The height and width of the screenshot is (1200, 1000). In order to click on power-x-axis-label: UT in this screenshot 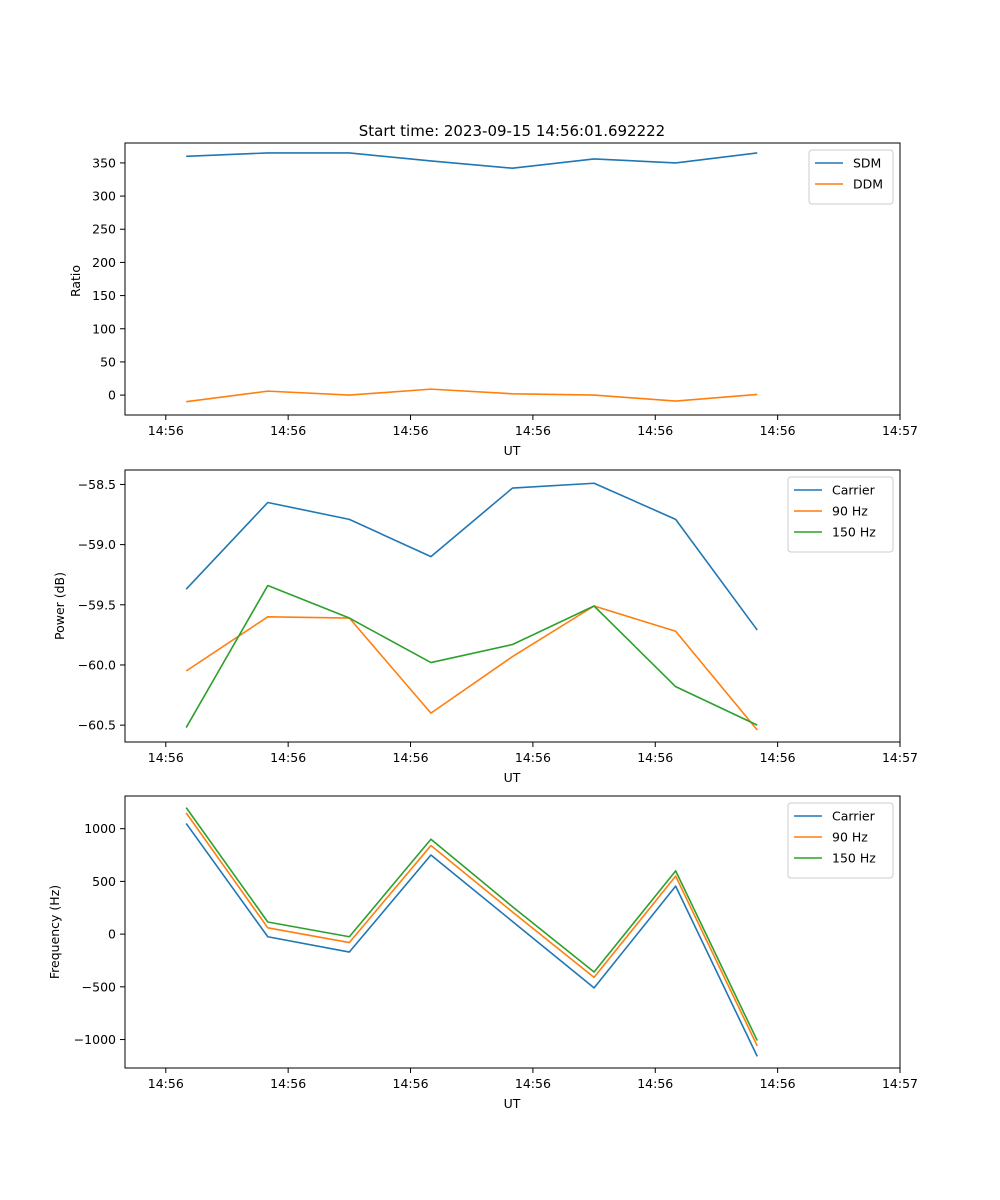, I will do `click(512, 777)`.